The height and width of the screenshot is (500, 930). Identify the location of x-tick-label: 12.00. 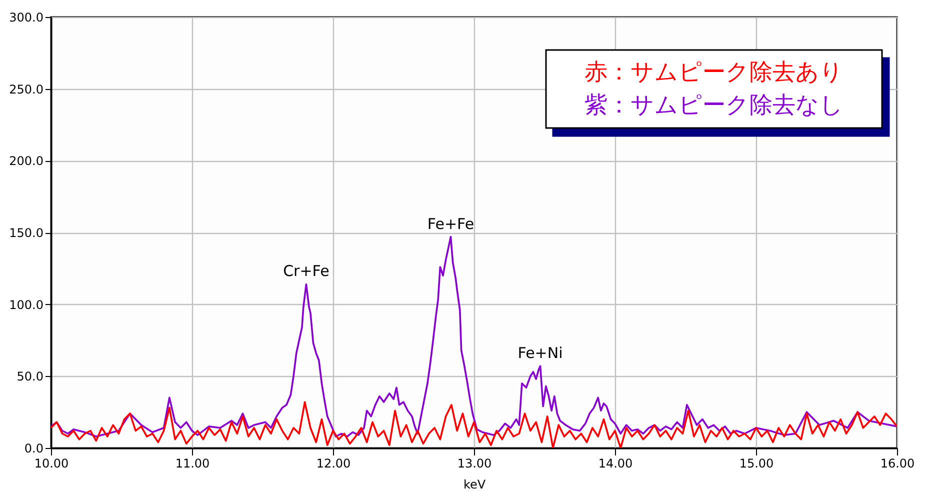
(333, 463).